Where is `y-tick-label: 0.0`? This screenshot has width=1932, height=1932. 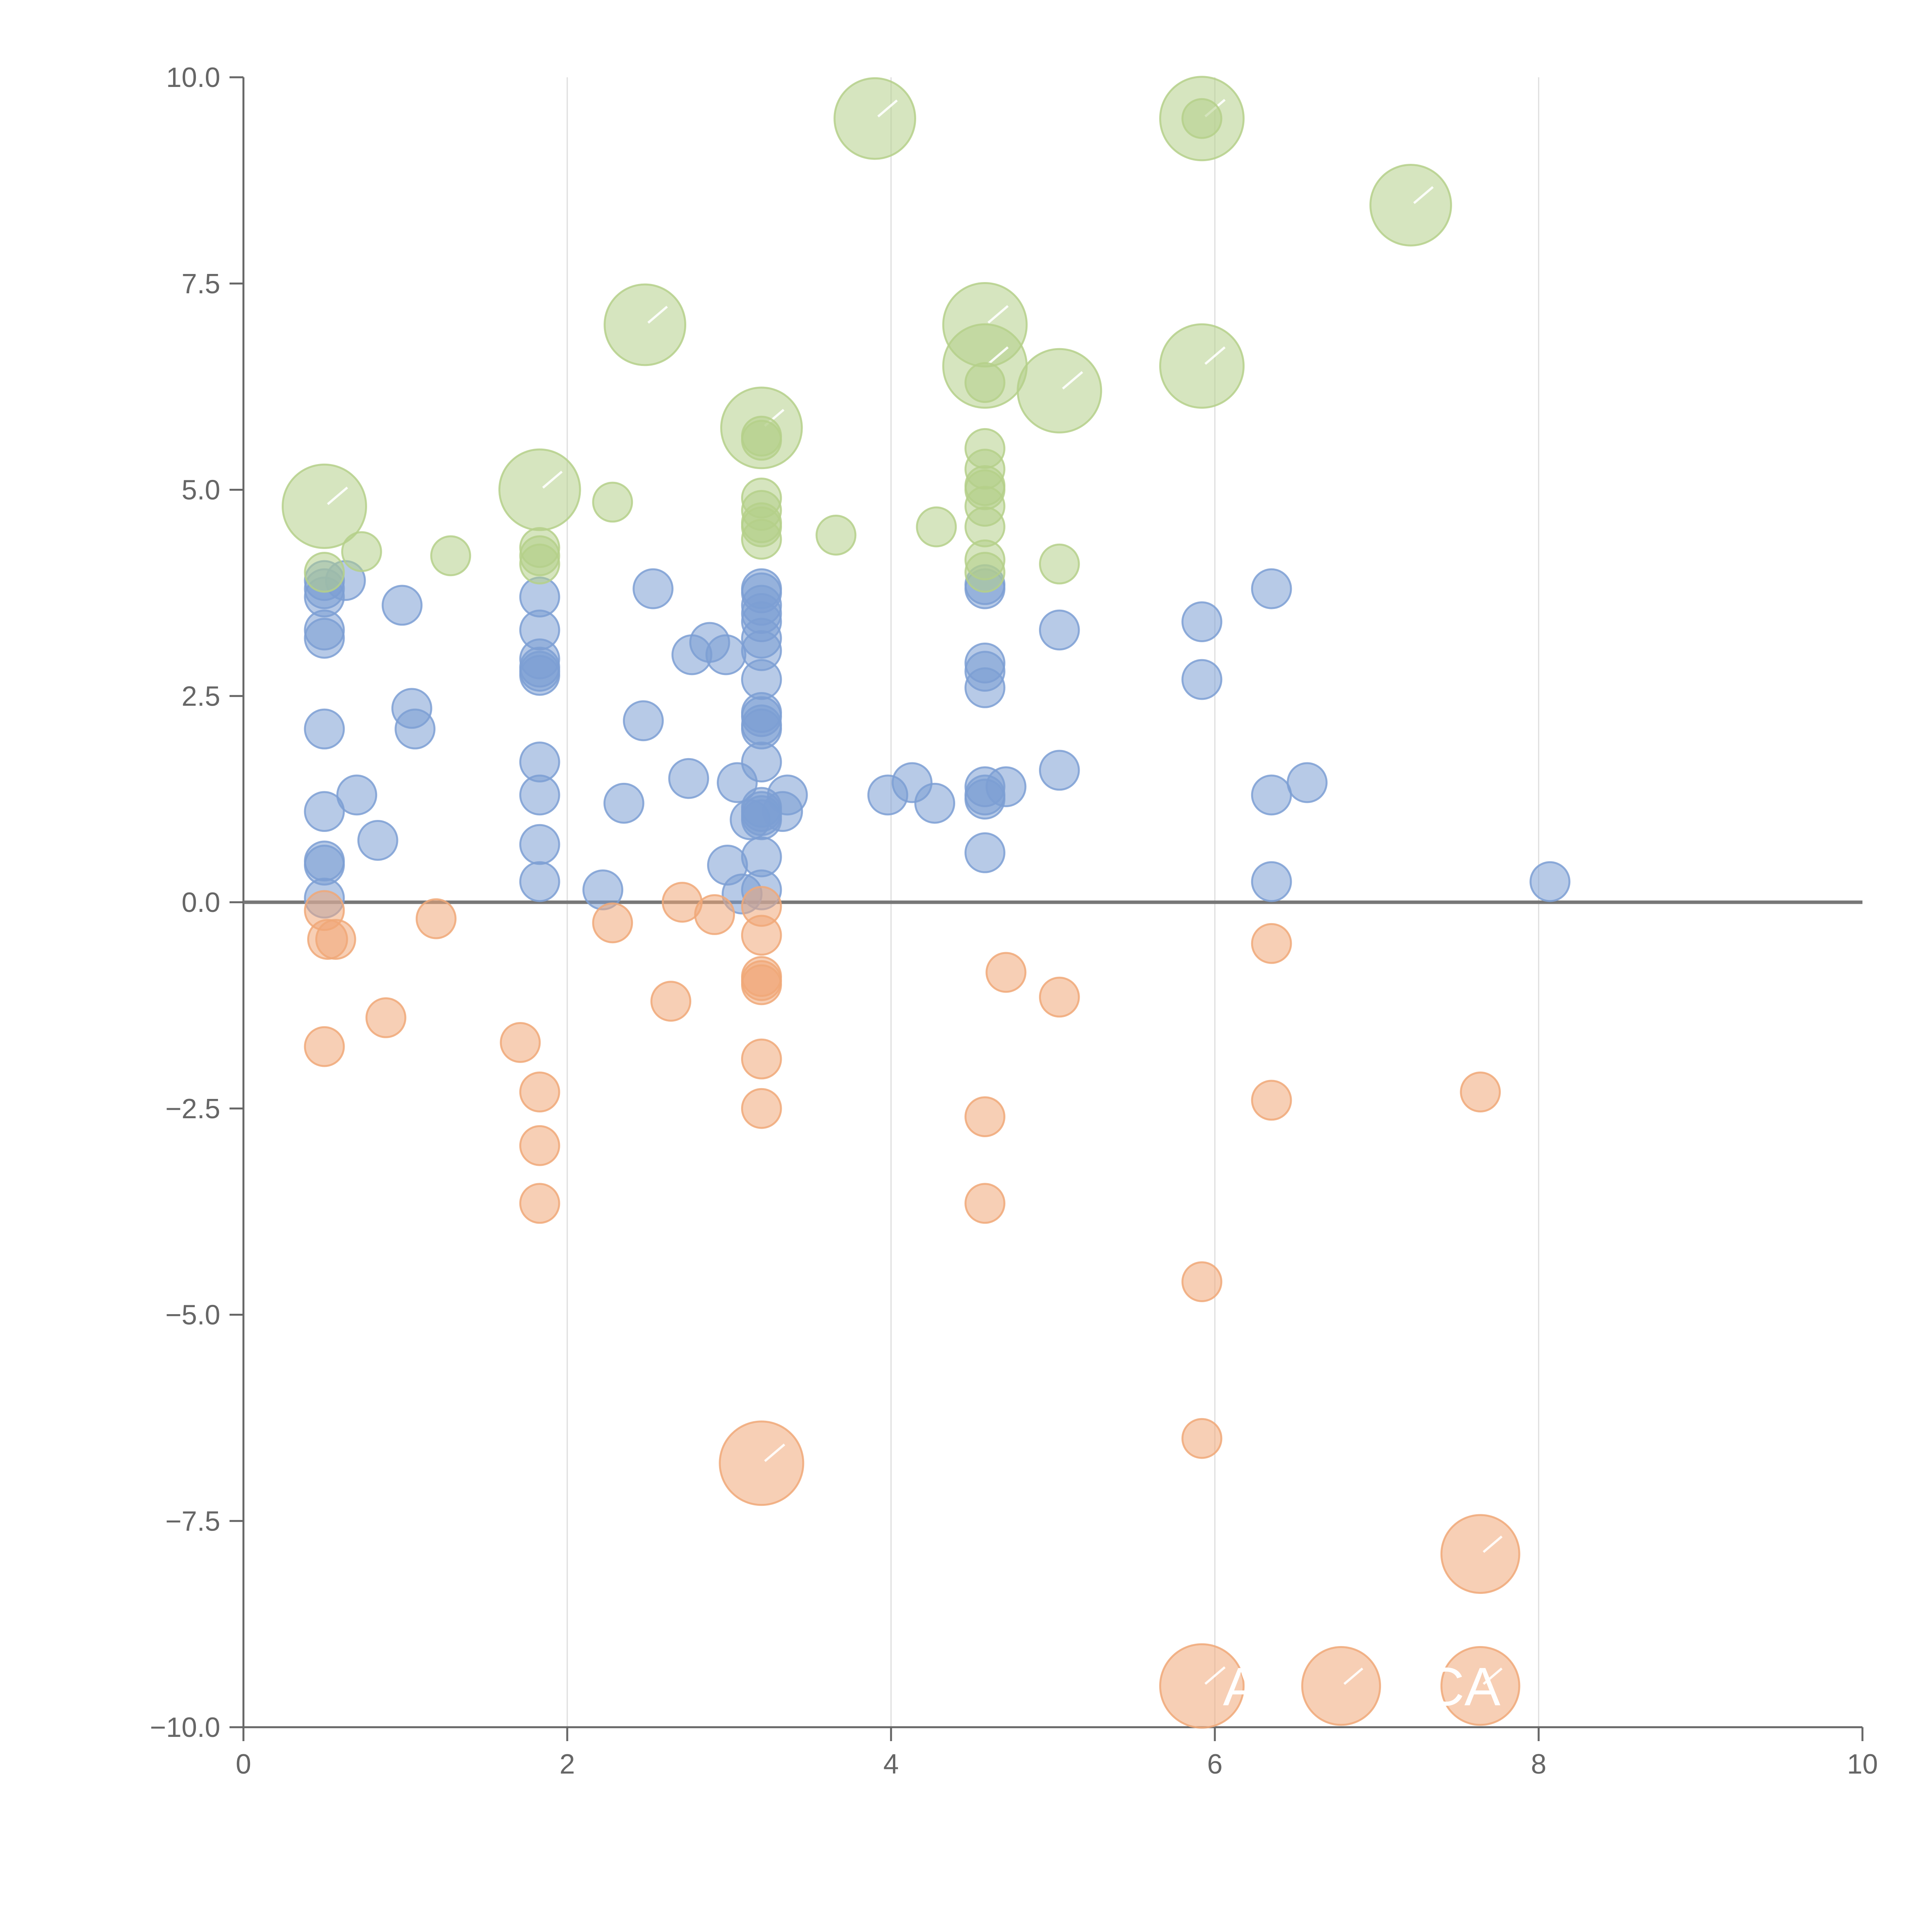
y-tick-label: 0.0 is located at coordinates (201, 903).